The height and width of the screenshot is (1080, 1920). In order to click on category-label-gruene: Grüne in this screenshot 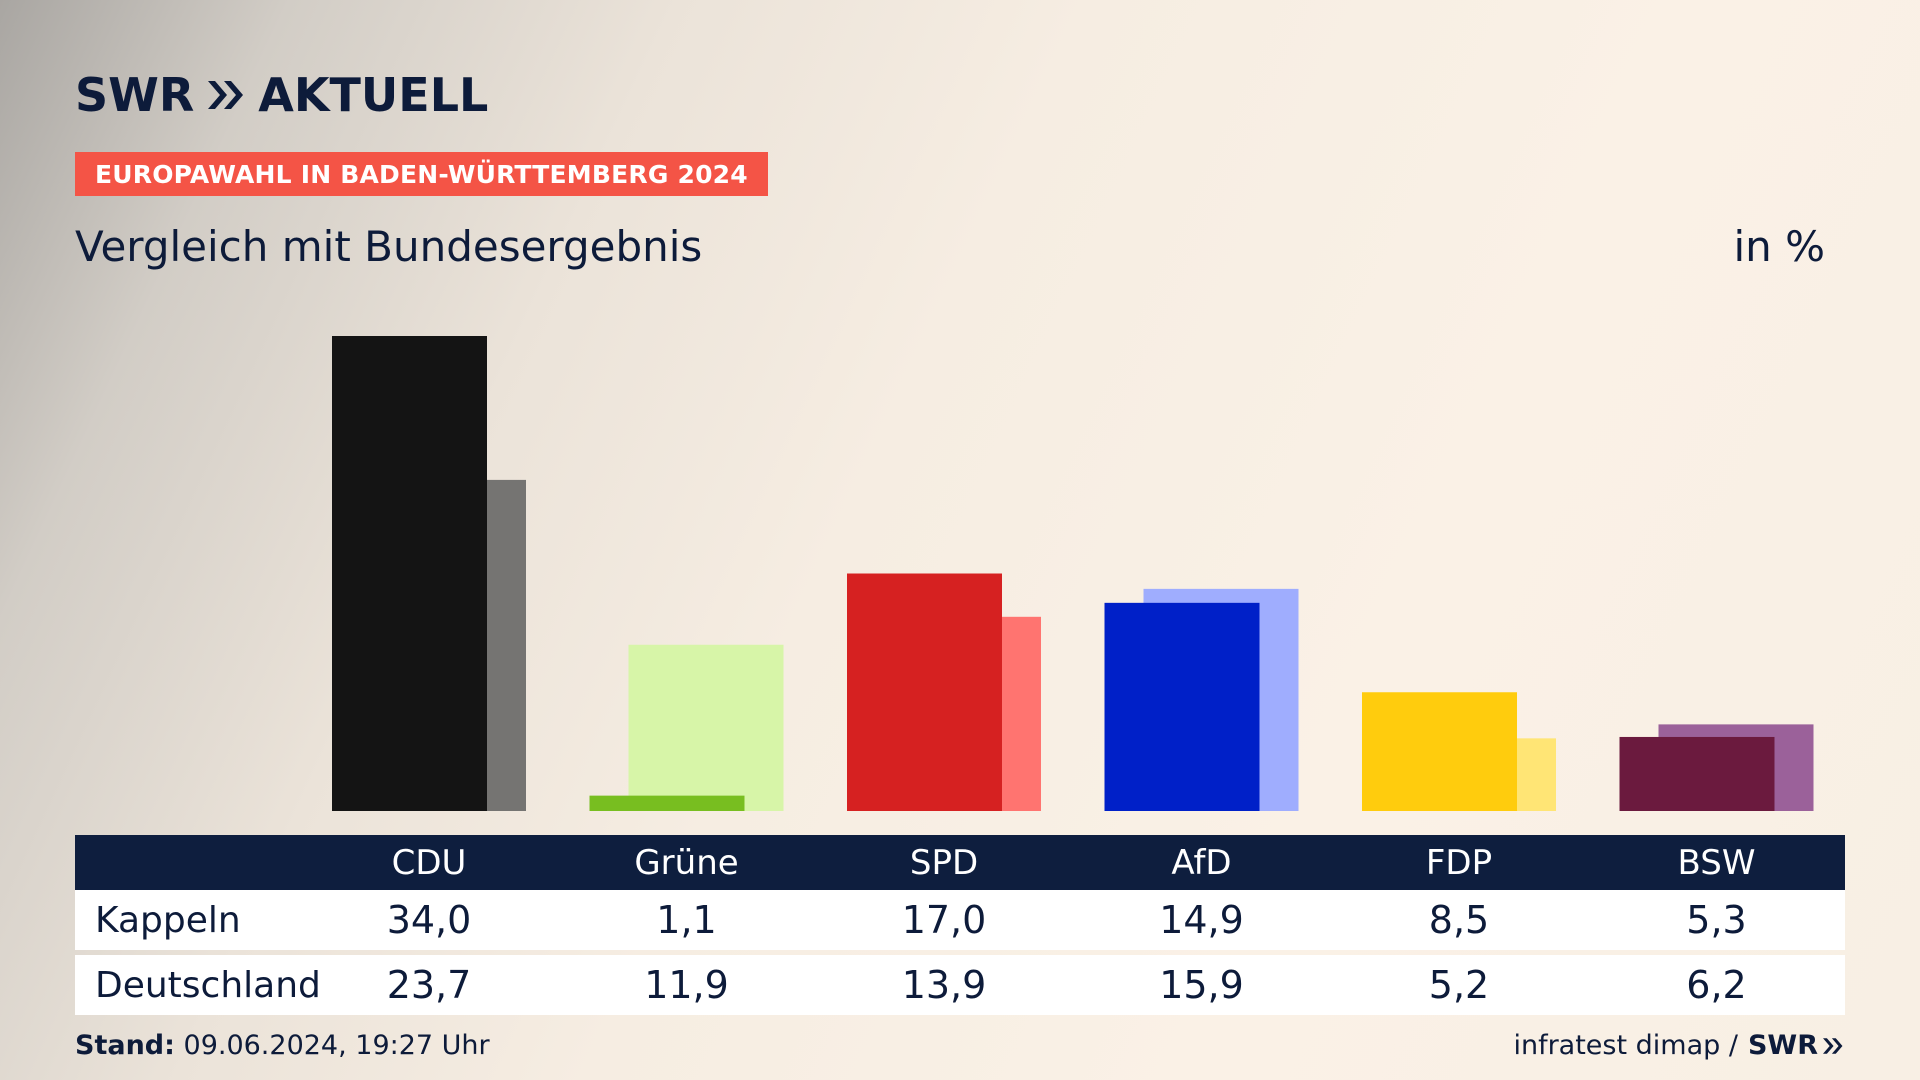, I will do `click(686, 862)`.